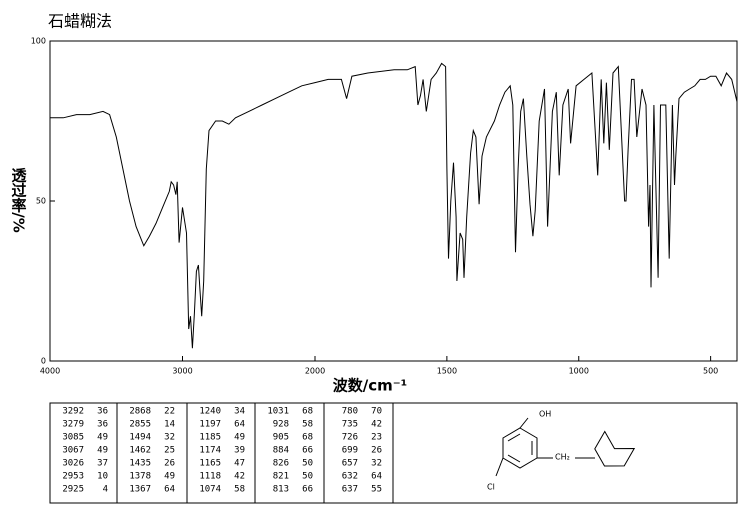  What do you see at coordinates (140, 425) in the screenshot?
I see `peak-wavenumber: 2855` at bounding box center [140, 425].